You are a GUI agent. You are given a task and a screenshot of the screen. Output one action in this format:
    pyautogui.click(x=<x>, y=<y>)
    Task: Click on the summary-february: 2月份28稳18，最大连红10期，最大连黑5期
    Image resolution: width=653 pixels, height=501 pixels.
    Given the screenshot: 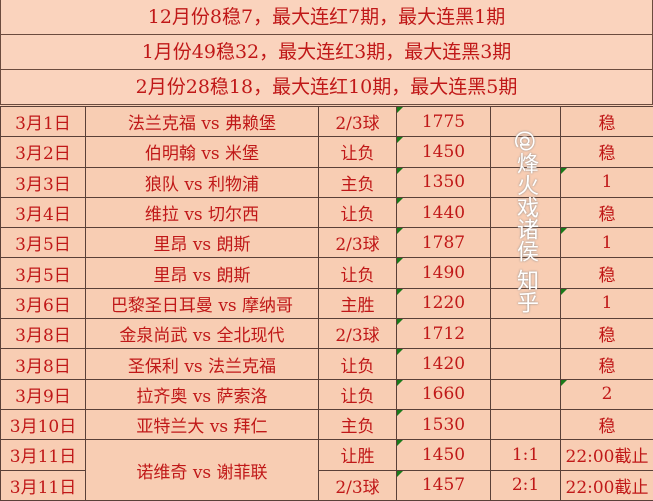 What is the action you would take?
    pyautogui.click(x=326, y=87)
    